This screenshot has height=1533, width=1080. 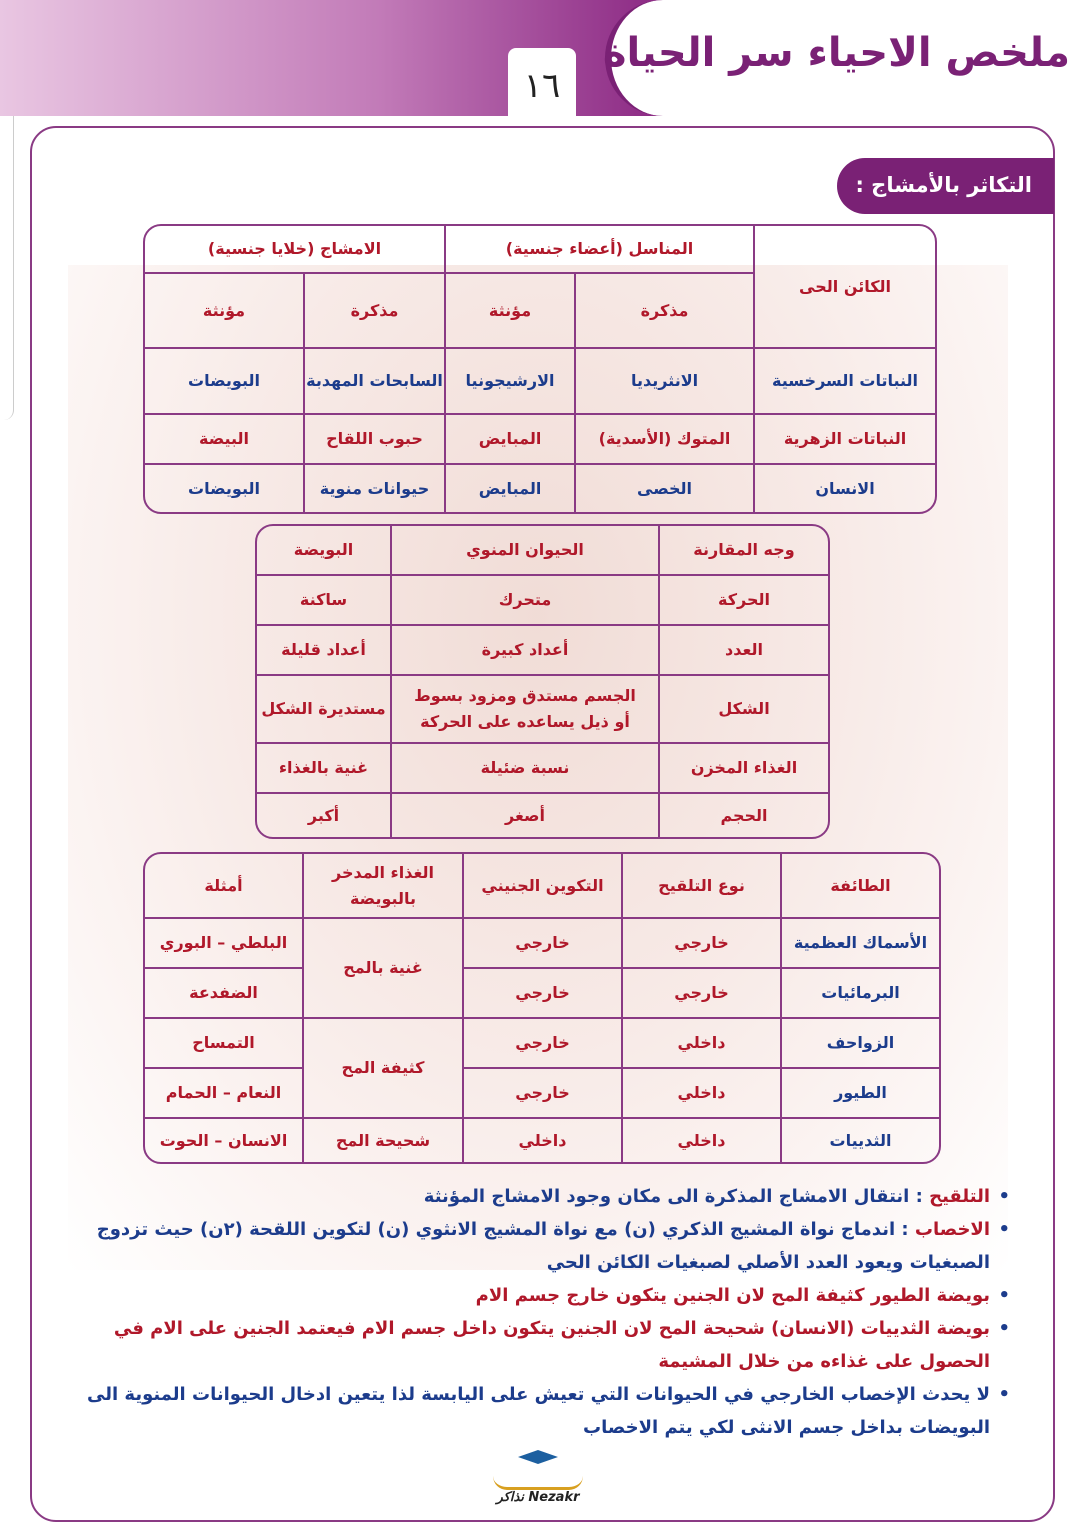 What do you see at coordinates (374, 487) in the screenshot?
I see `cell: حيوانات منوية` at bounding box center [374, 487].